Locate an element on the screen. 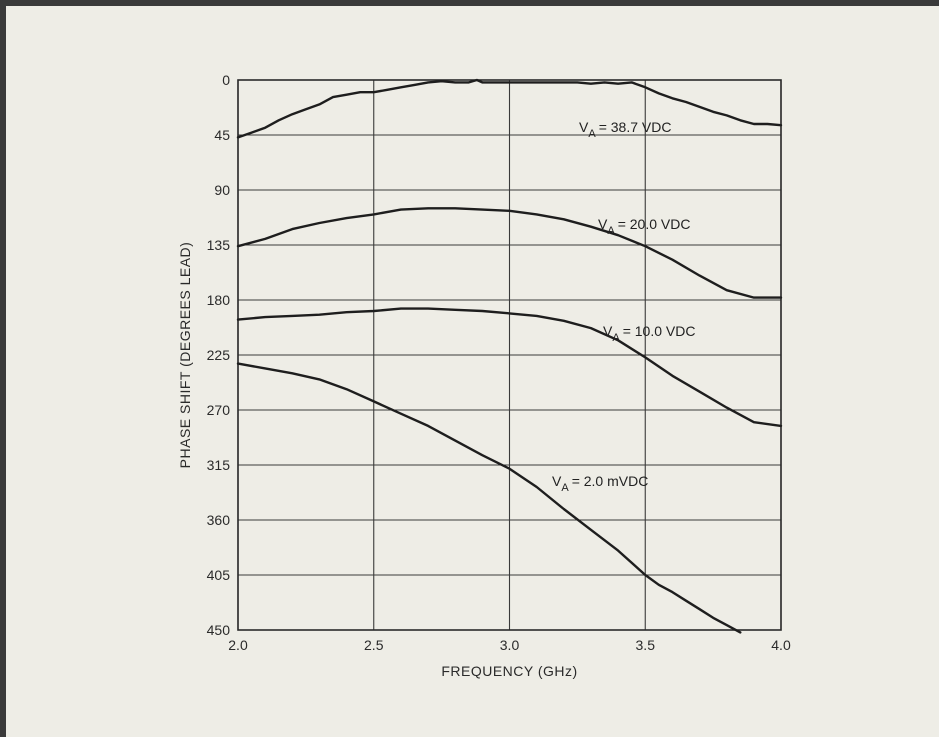 The image size is (939, 737). series-label-1: VA = 20.0 VDC is located at coordinates (644, 226).